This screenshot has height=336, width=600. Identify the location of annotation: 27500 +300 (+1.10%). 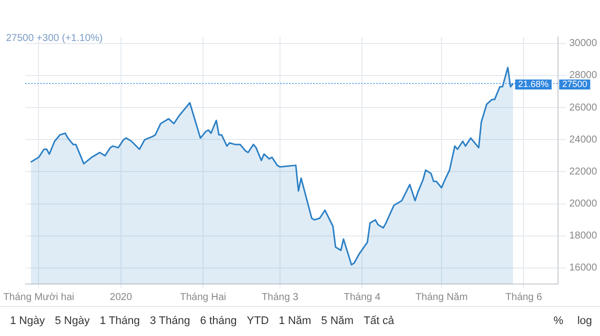
(54, 38).